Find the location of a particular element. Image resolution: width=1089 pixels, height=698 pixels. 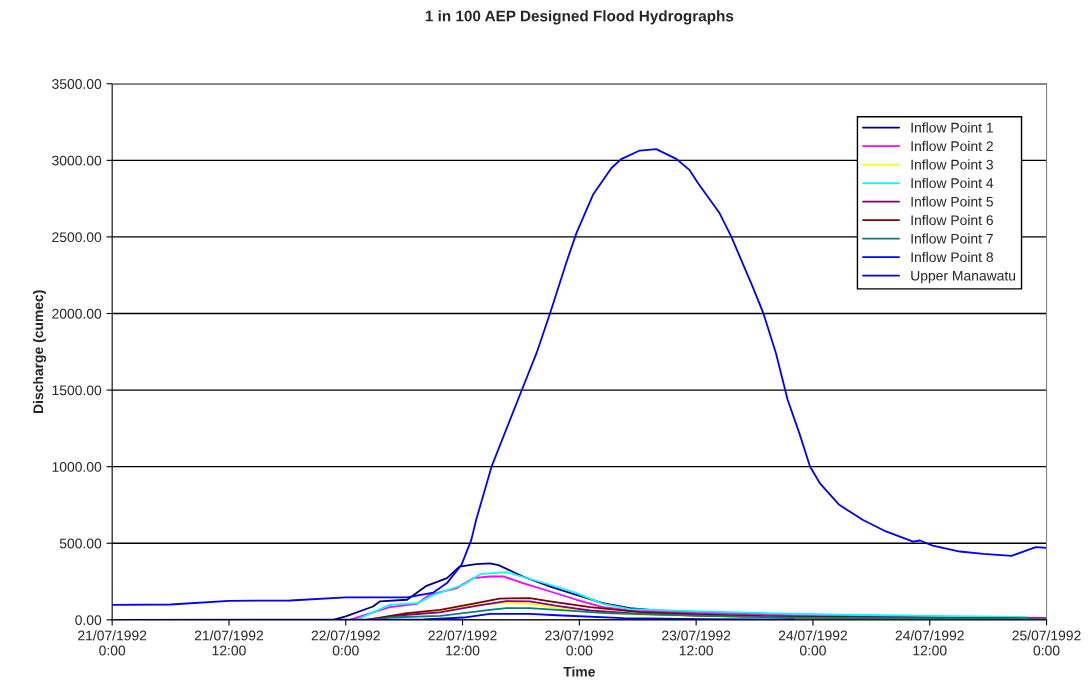

legend-label: Inflow Point 7 is located at coordinates (952, 238).